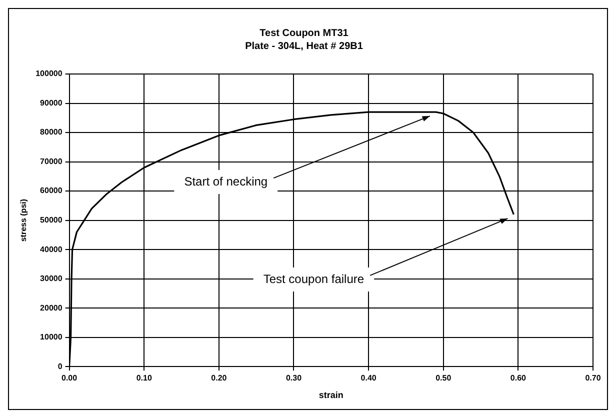 The width and height of the screenshot is (616, 418). Describe the element at coordinates (51, 279) in the screenshot. I see `y-tick-label: 30000` at that location.